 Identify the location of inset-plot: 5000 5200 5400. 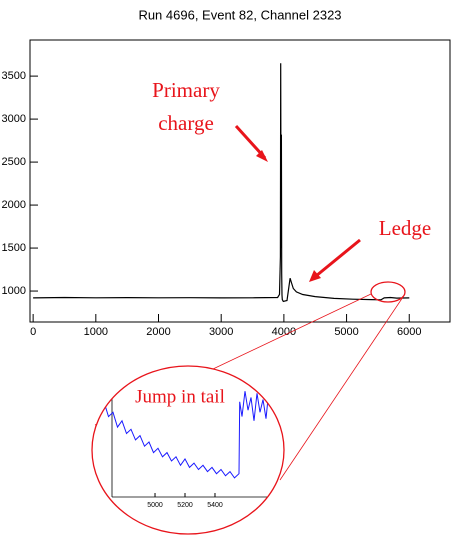
(189, 437).